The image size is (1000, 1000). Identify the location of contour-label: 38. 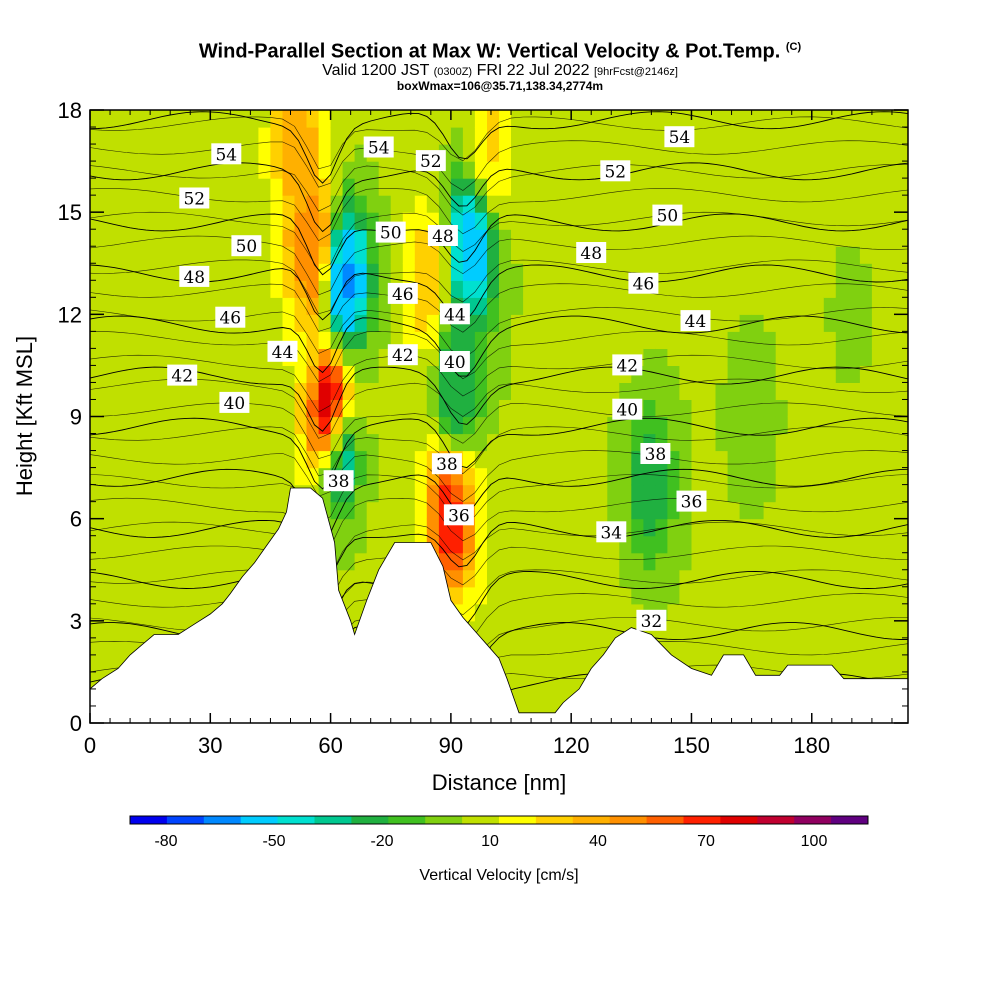
(446, 464).